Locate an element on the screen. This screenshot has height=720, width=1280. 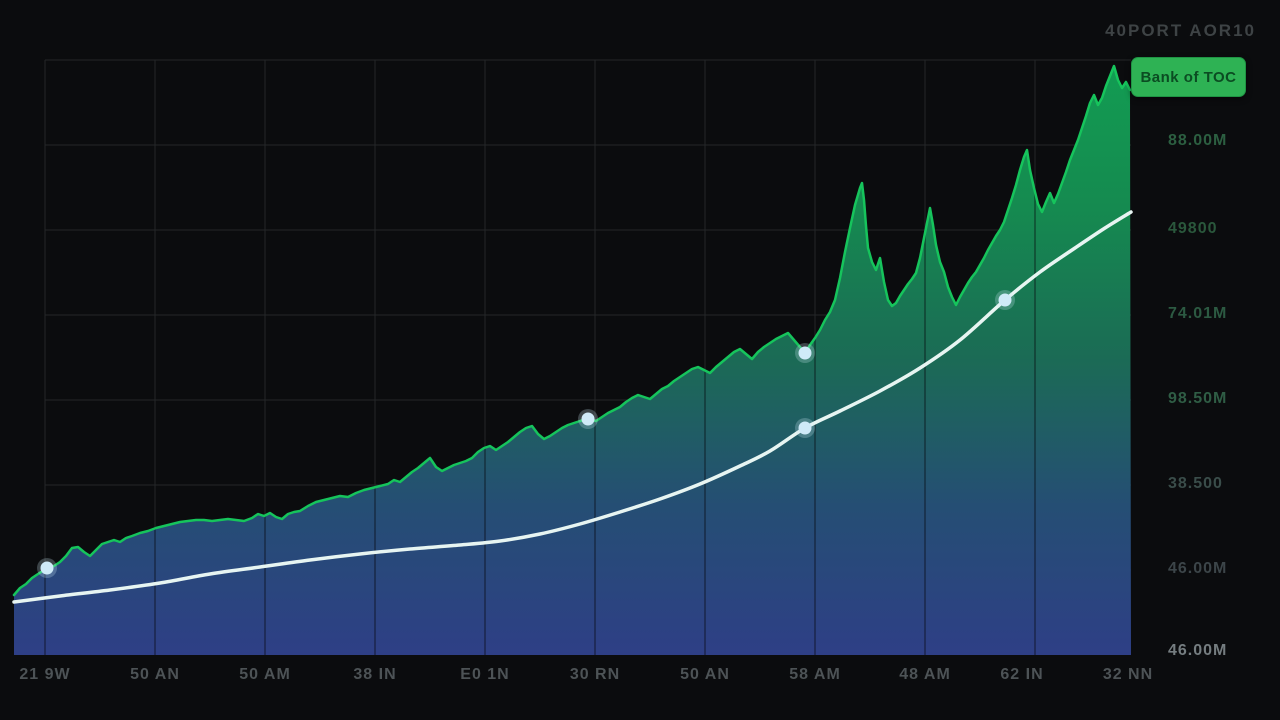
y-axis-label: 38.500 is located at coordinates (1195, 483).